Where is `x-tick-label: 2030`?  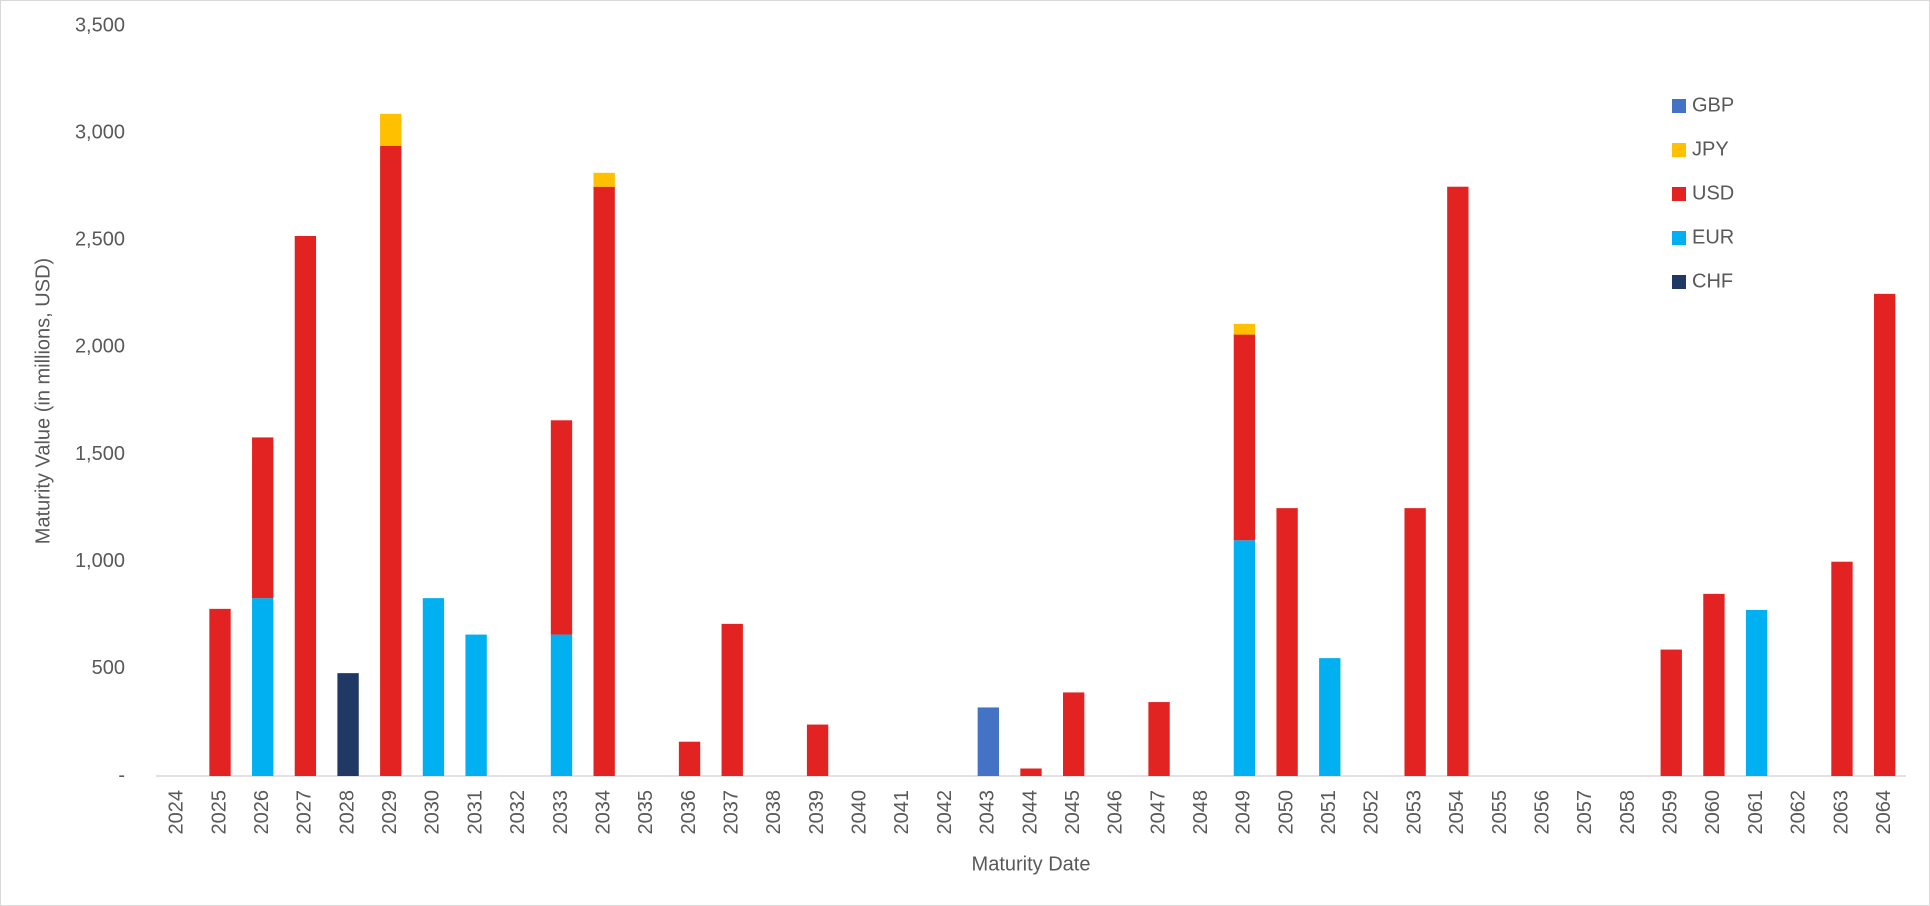 x-tick-label: 2030 is located at coordinates (433, 812).